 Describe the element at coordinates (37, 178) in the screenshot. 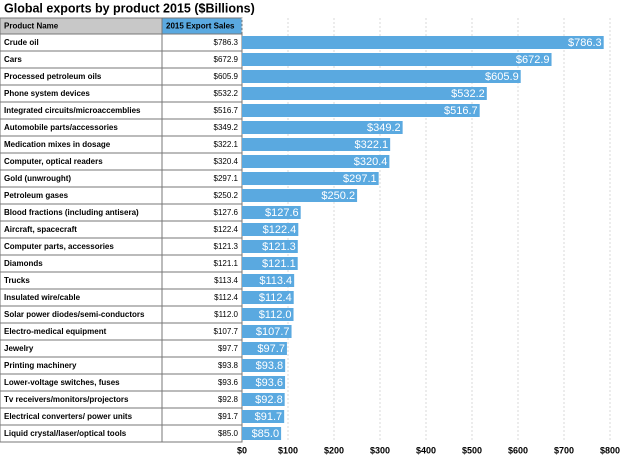

I see `y-tick-label: Gold (unwrought)` at that location.